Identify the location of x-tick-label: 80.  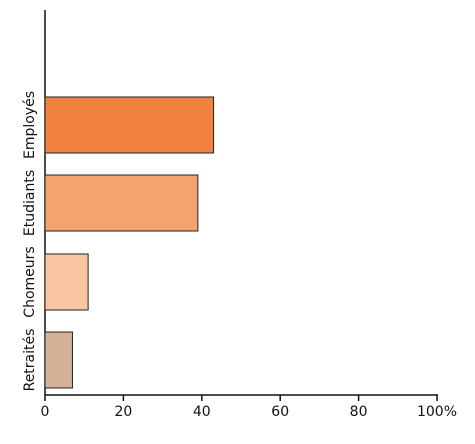
(359, 412).